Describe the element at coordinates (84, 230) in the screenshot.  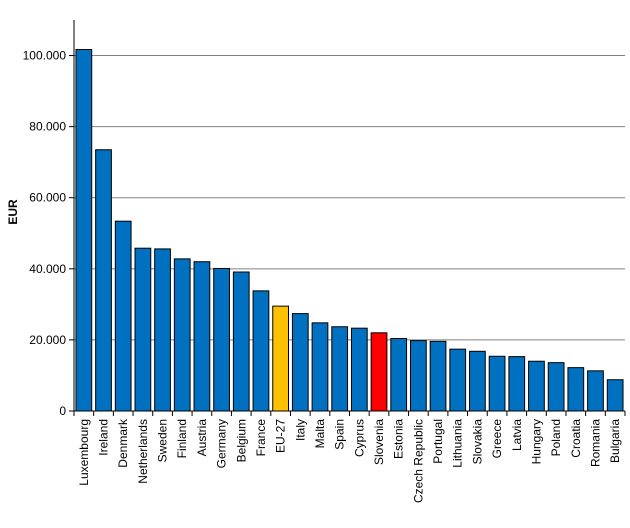
I see `bar-luxembourg` at that location.